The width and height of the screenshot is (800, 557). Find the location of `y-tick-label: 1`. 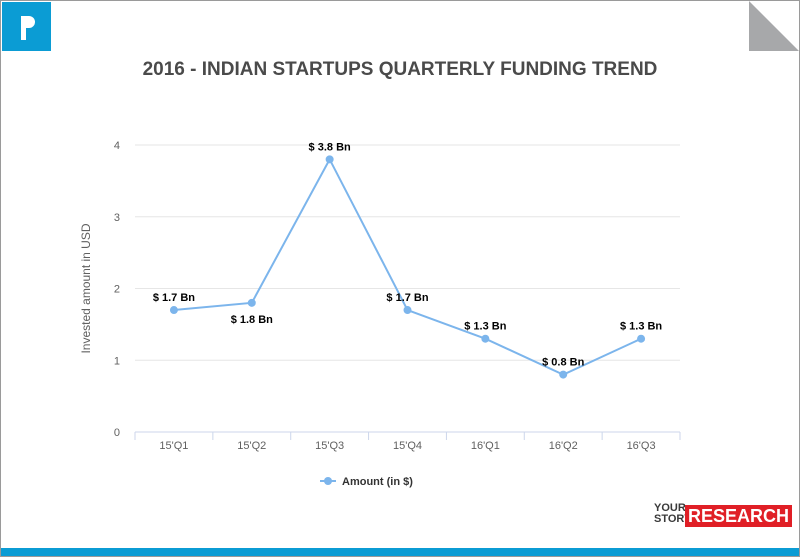

y-tick-label: 1 is located at coordinates (117, 361).